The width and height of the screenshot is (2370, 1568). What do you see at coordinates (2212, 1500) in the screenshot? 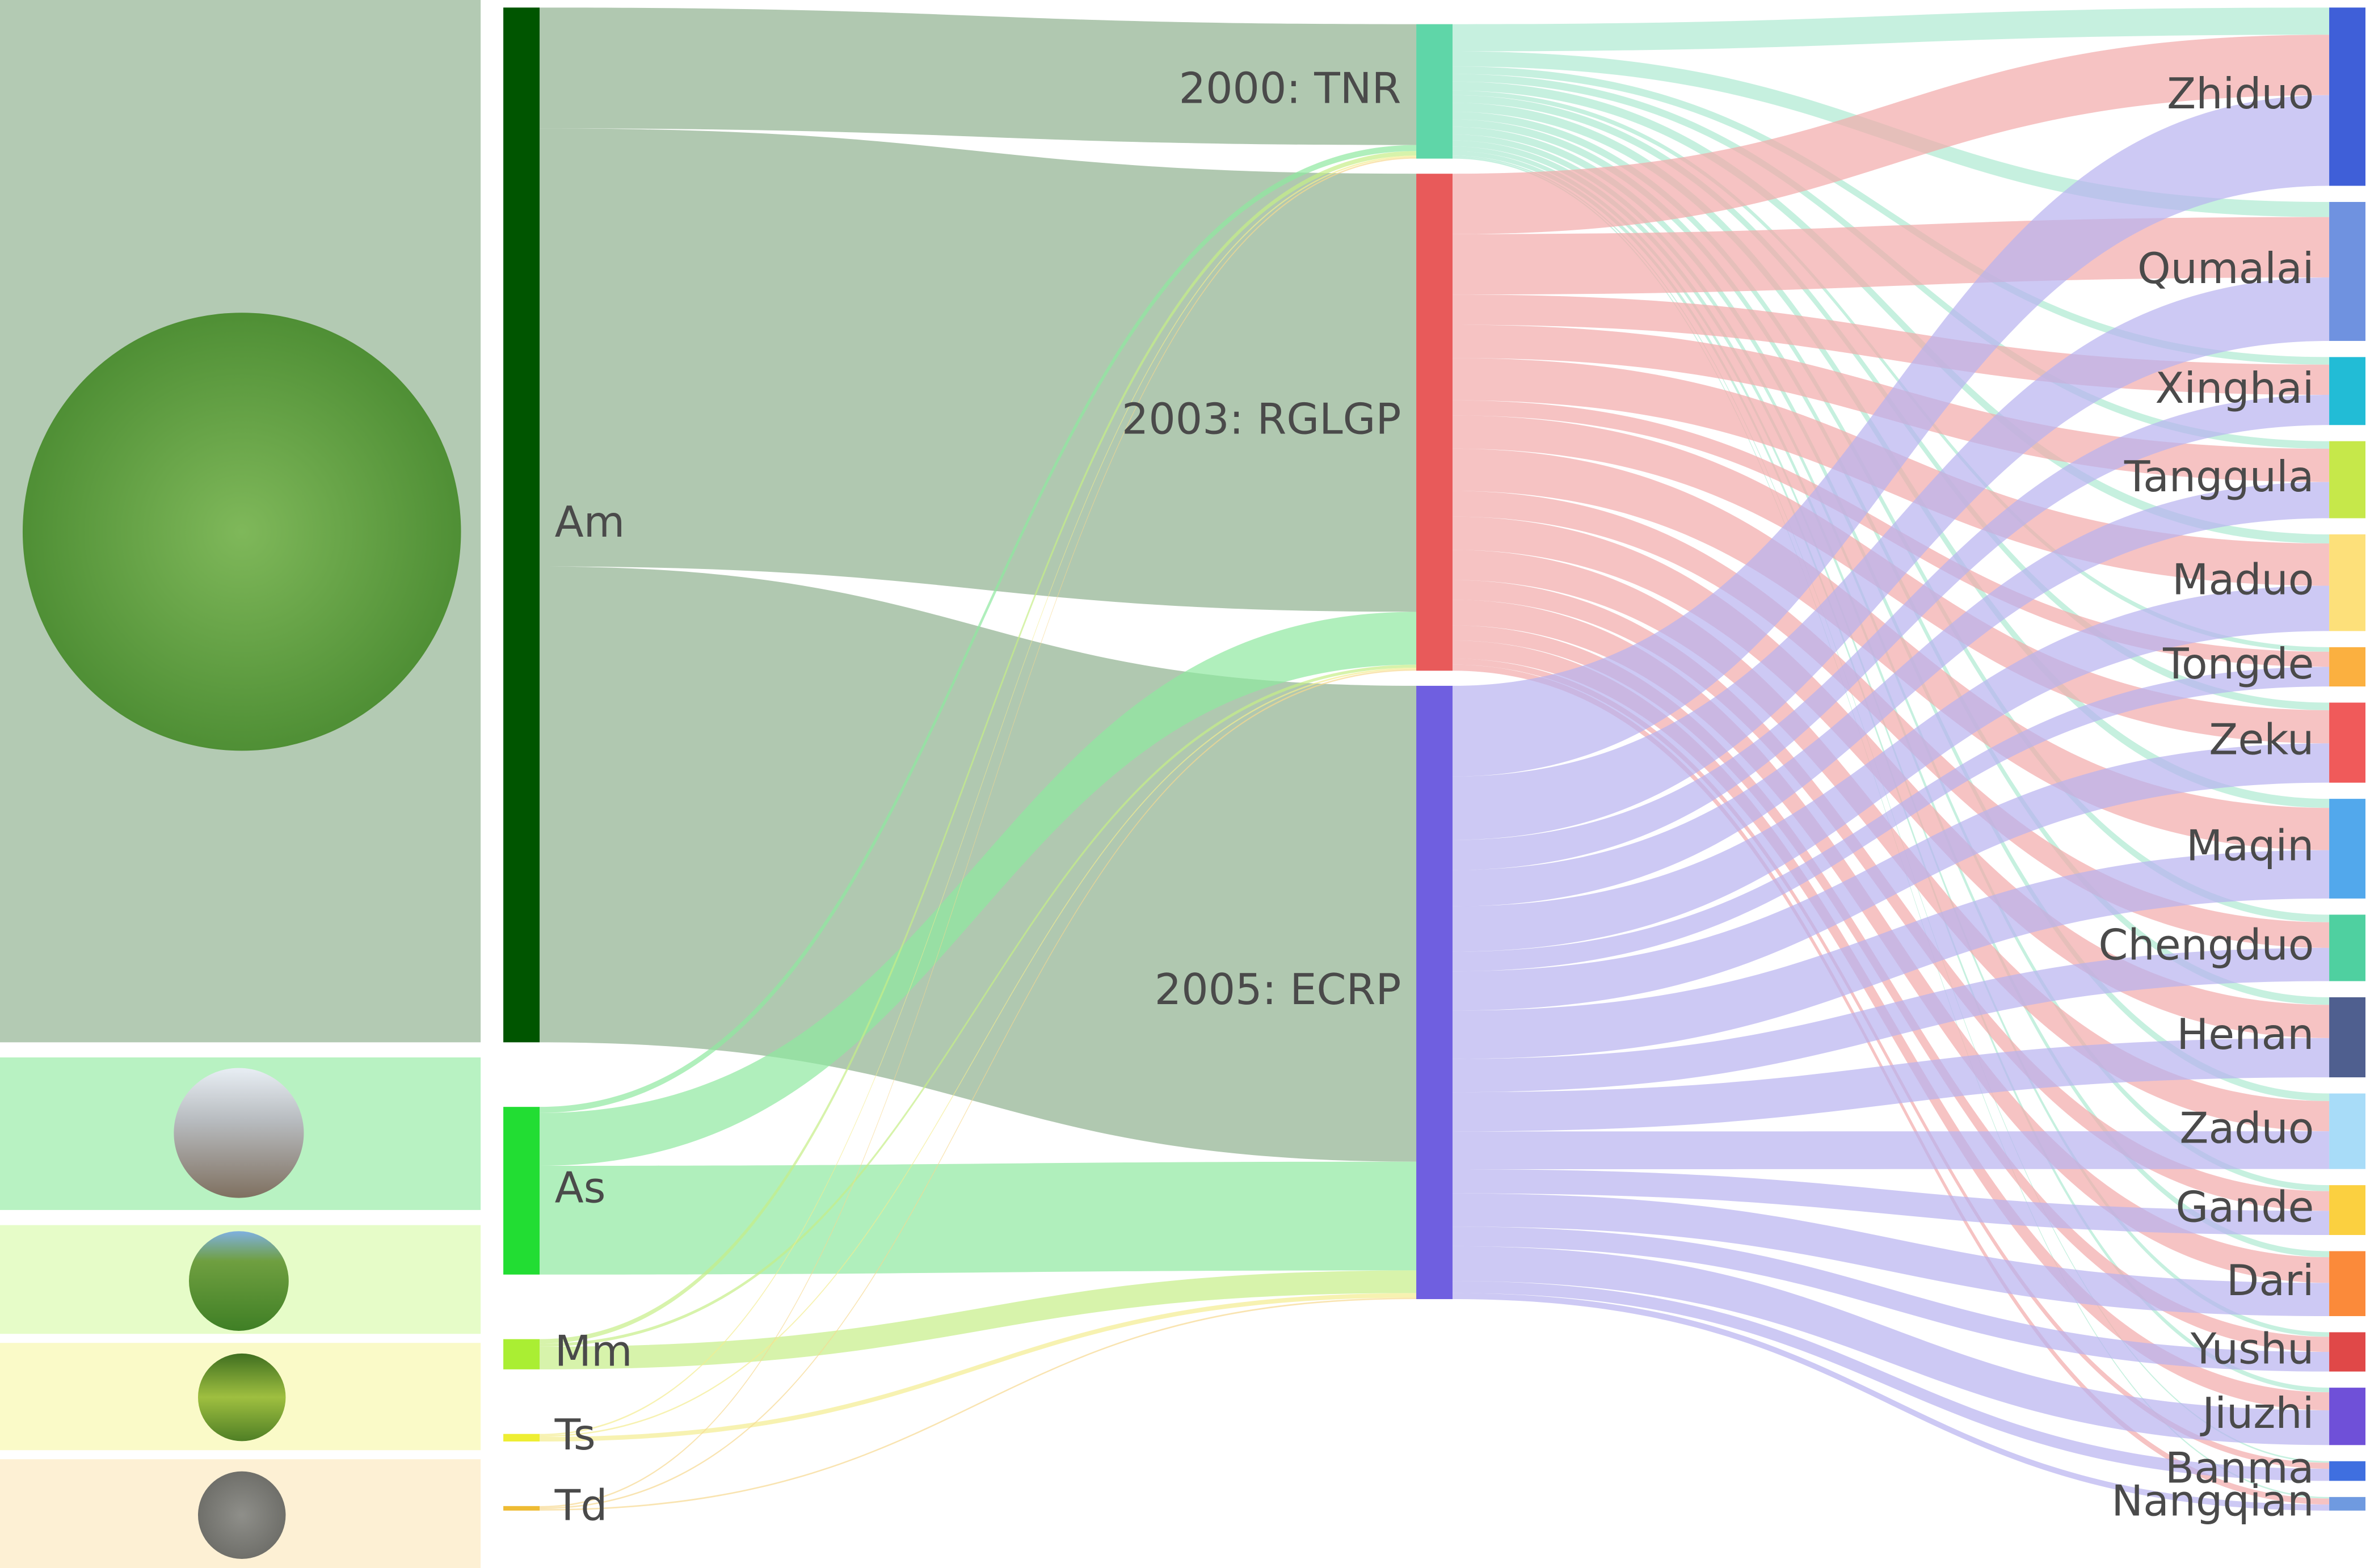
I see `node-label: Nangqian` at bounding box center [2212, 1500].